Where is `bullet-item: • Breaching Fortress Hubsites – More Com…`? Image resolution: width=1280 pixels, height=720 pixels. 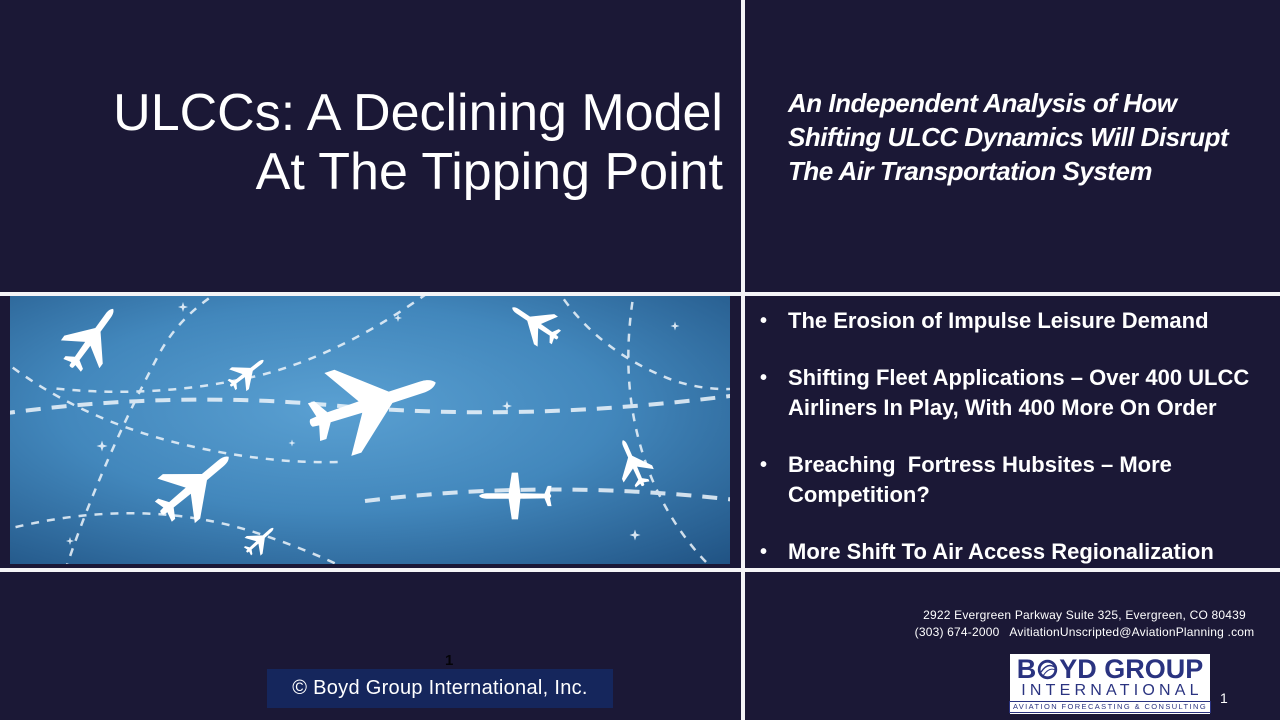 bullet-item: • Breaching Fortress Hubsites – More Com… is located at coordinates (1016, 480).